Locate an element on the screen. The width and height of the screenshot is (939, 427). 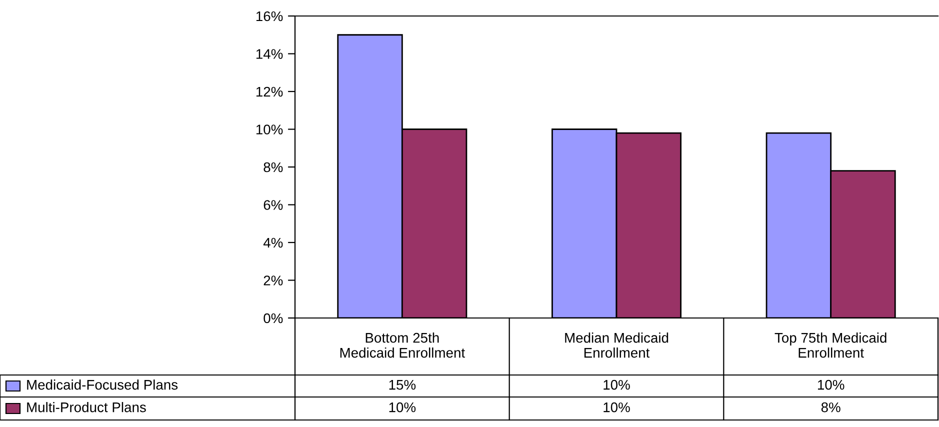
data-label: 8% is located at coordinates (830, 407).